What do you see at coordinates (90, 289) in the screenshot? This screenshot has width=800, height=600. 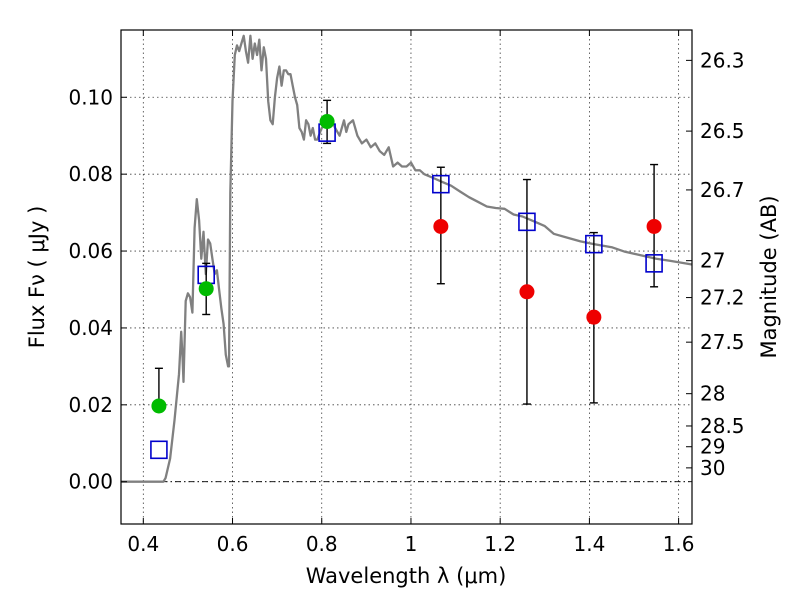 I see `y-tick-labels: 0.00 0.02 0.04 0.06 0.08 0.10` at bounding box center [90, 289].